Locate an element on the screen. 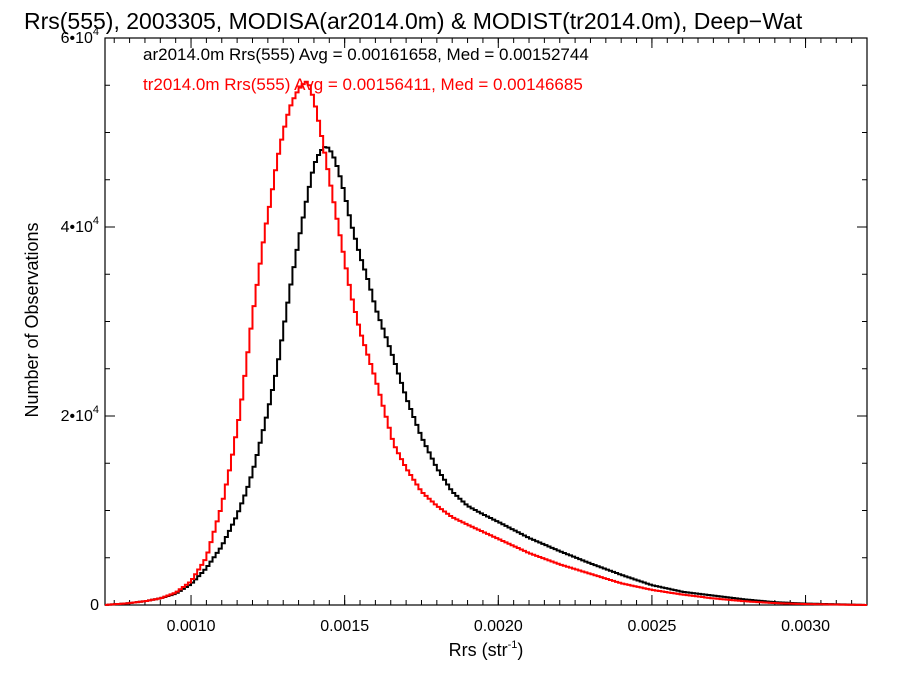  x-tick-label: 0.0020 is located at coordinates (498, 626).